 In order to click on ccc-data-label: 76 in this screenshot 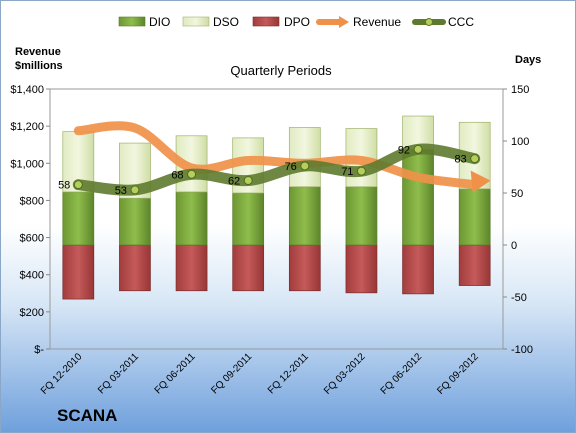, I will do `click(291, 167)`.